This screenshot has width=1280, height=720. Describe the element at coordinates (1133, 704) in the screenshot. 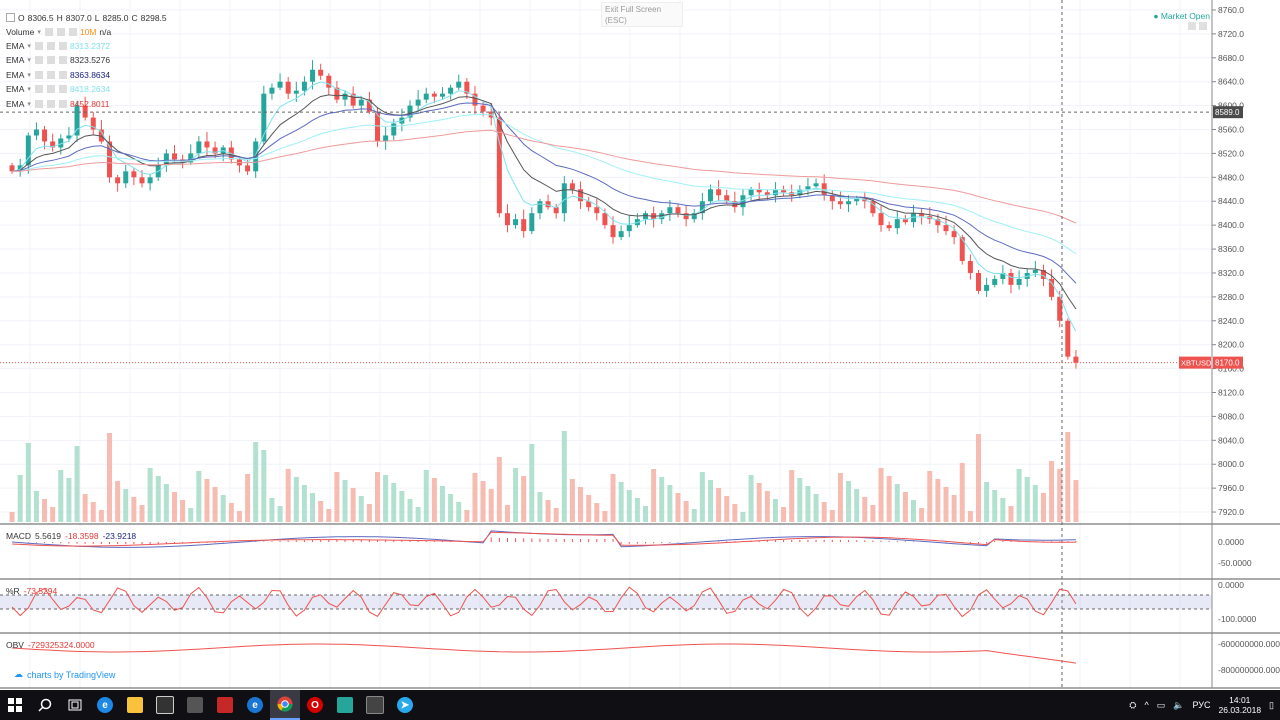

I see `person-icon: ⛭` at that location.